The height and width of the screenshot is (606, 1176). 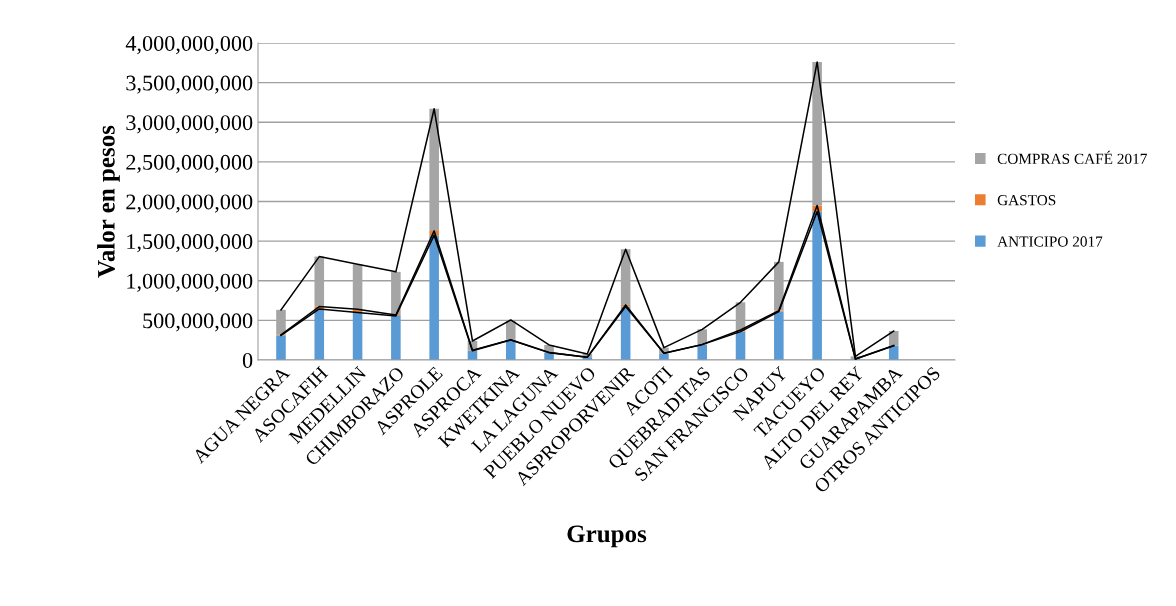 I want to click on y-tick-label: 2,500,000,000, so click(x=189, y=163).